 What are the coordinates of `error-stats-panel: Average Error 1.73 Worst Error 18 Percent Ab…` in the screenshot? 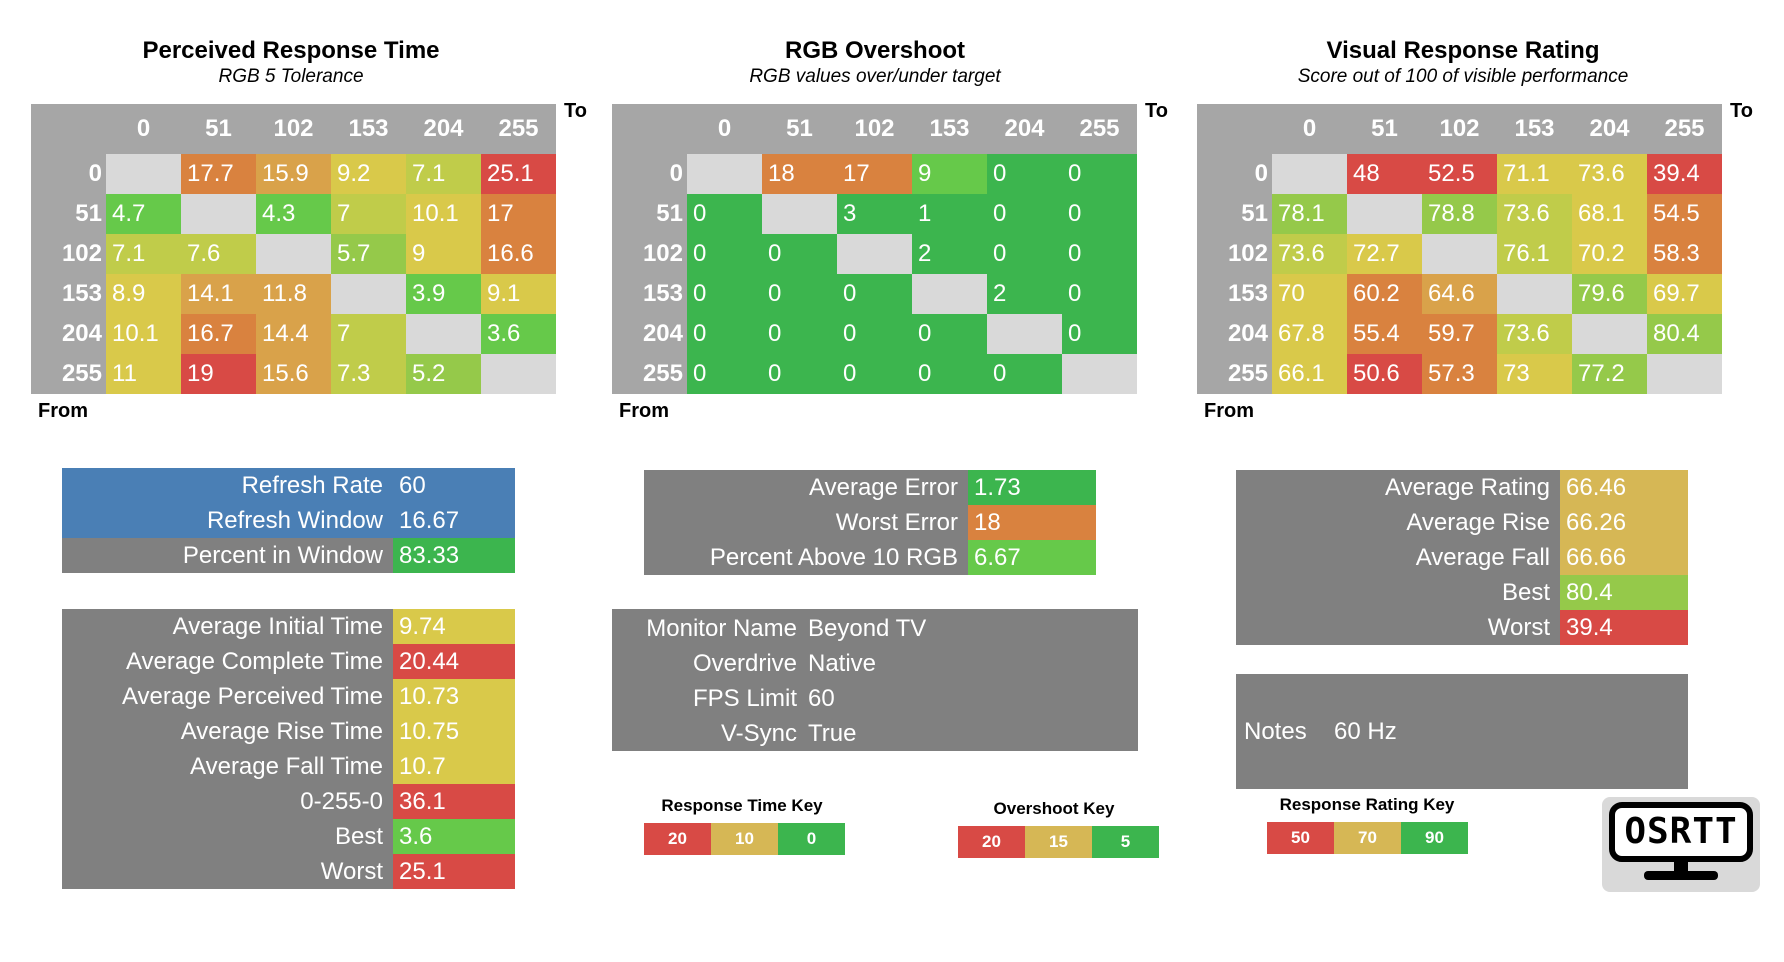 It's located at (870, 522).